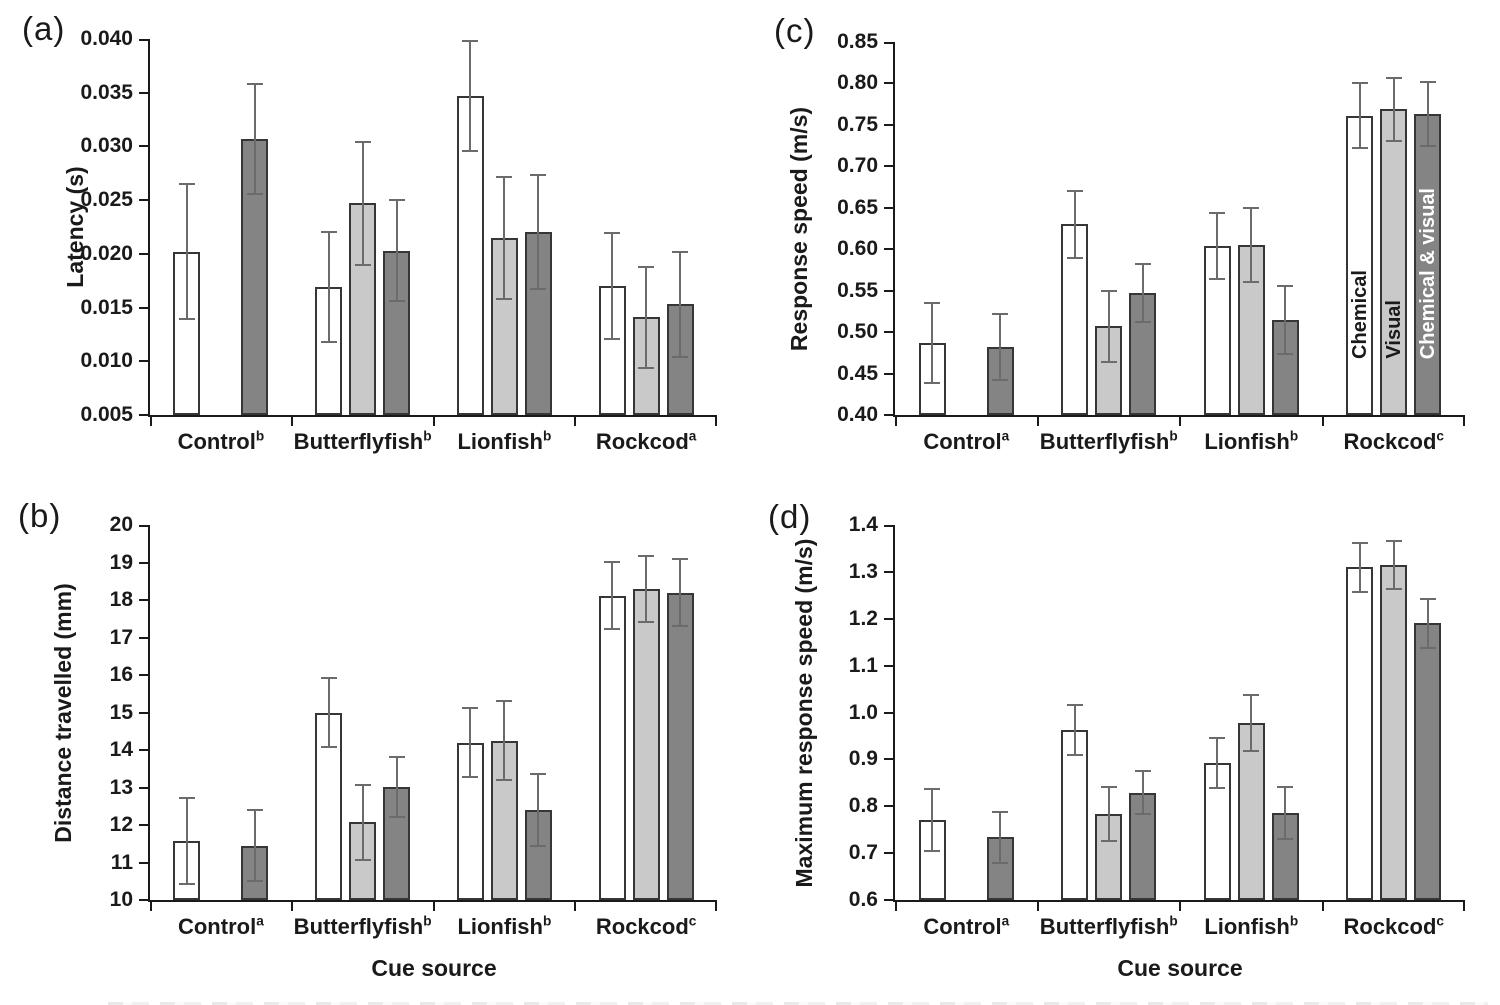  What do you see at coordinates (1005, 436) in the screenshot?
I see `category-superscript: a` at bounding box center [1005, 436].